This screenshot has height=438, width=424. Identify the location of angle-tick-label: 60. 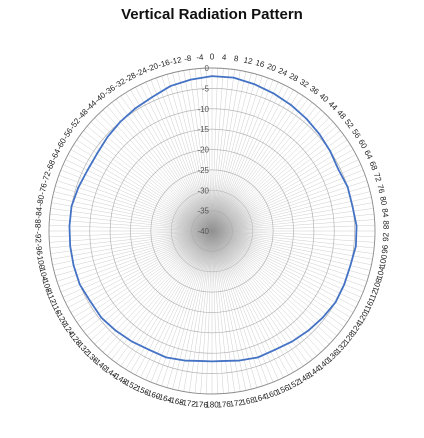
(363, 144).